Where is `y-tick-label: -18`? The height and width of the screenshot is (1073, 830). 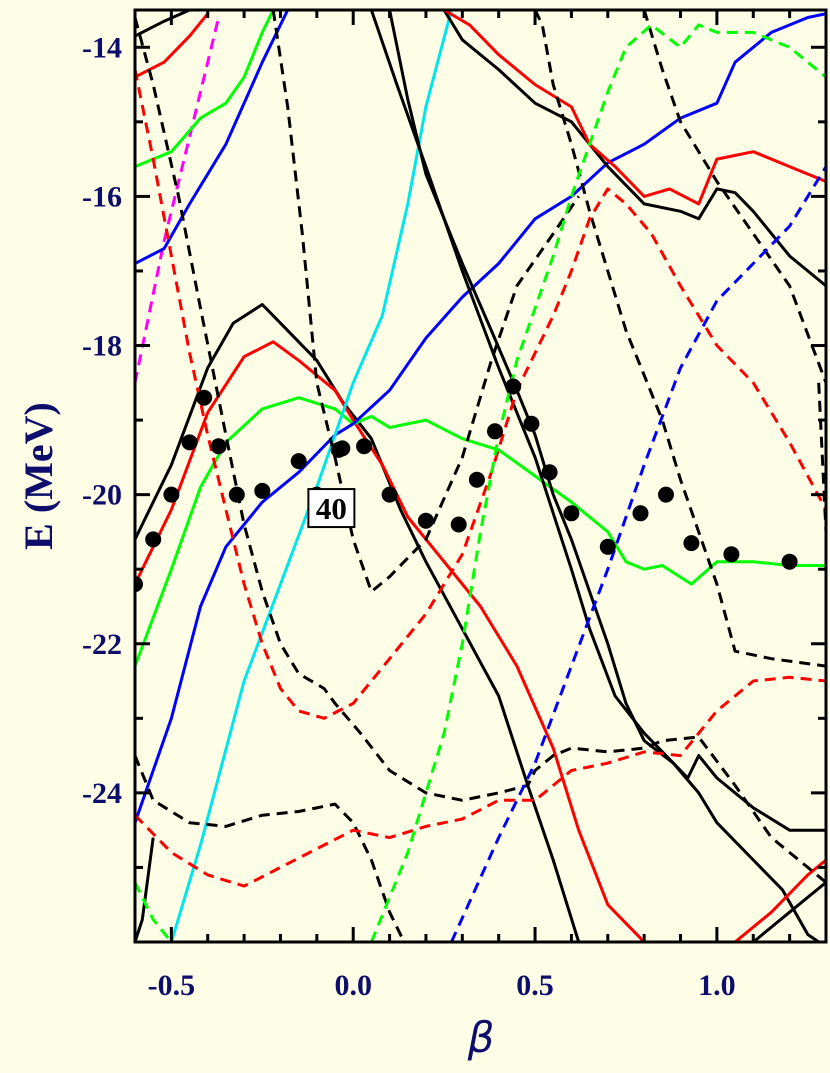 y-tick-label: -18 is located at coordinates (102, 346).